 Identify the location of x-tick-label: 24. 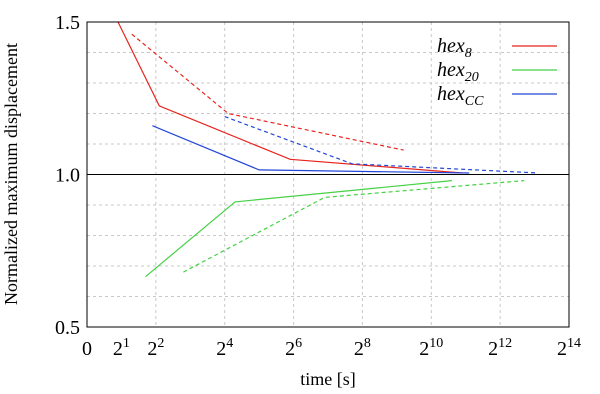
(224, 348).